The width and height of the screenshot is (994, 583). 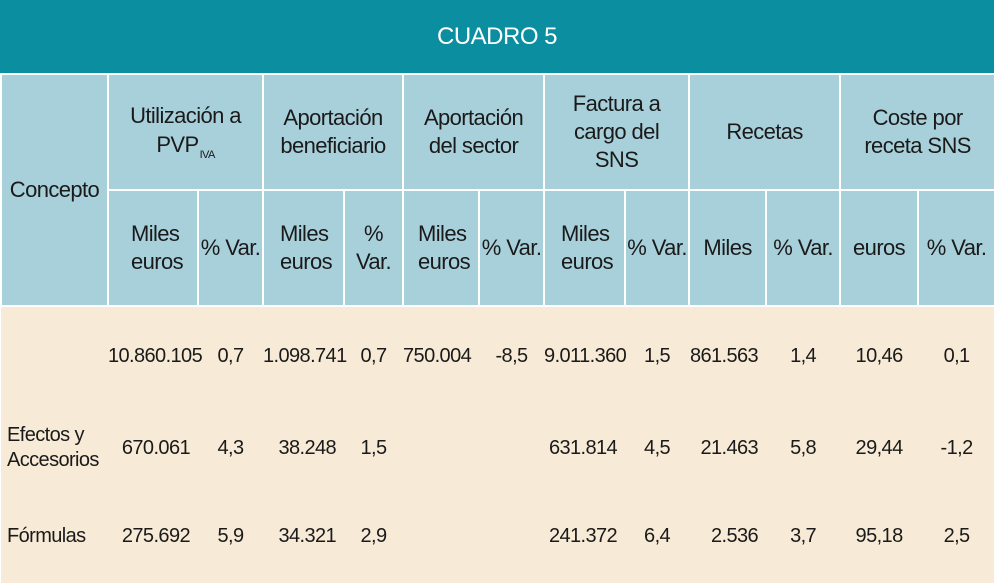 I want to click on cell-factura-var: 1,5, so click(x=657, y=356).